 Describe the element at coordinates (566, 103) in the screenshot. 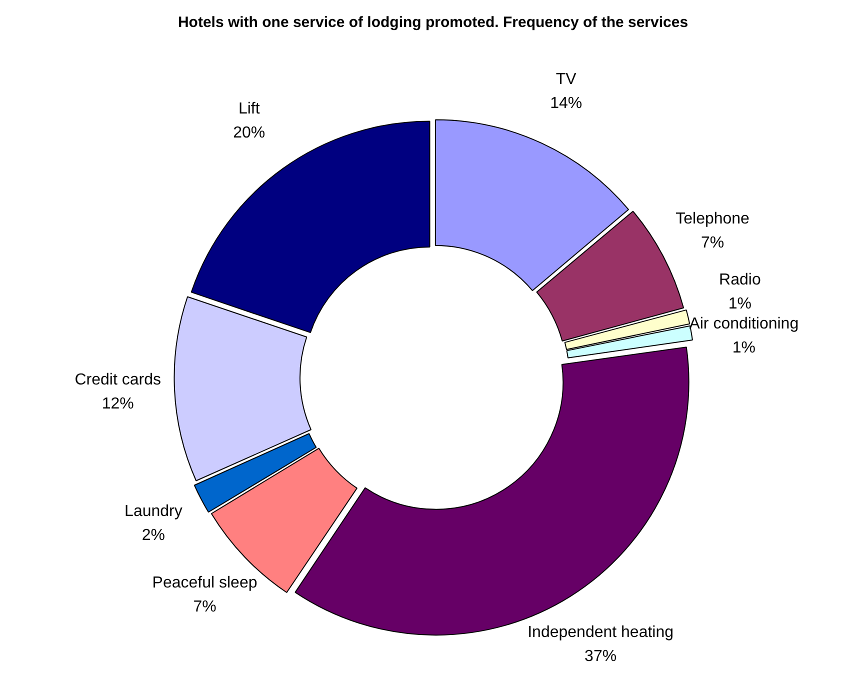

I see `data-label: 14%` at that location.